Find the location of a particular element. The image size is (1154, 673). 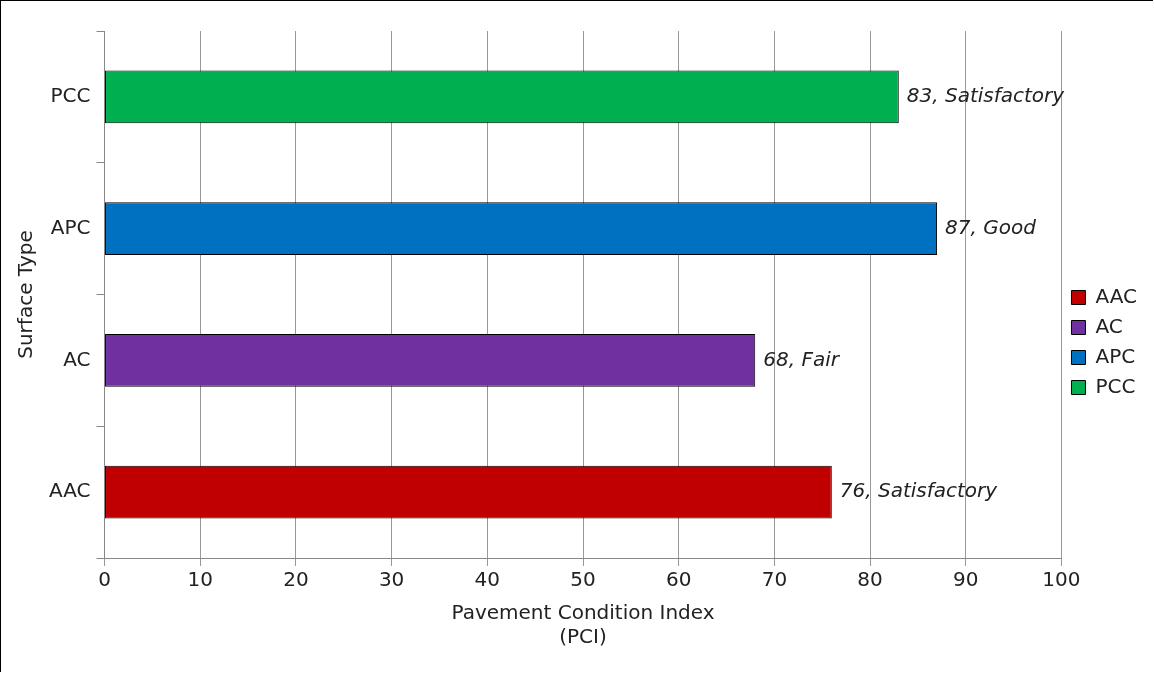

x-tick-label: 10 is located at coordinates (200, 579).